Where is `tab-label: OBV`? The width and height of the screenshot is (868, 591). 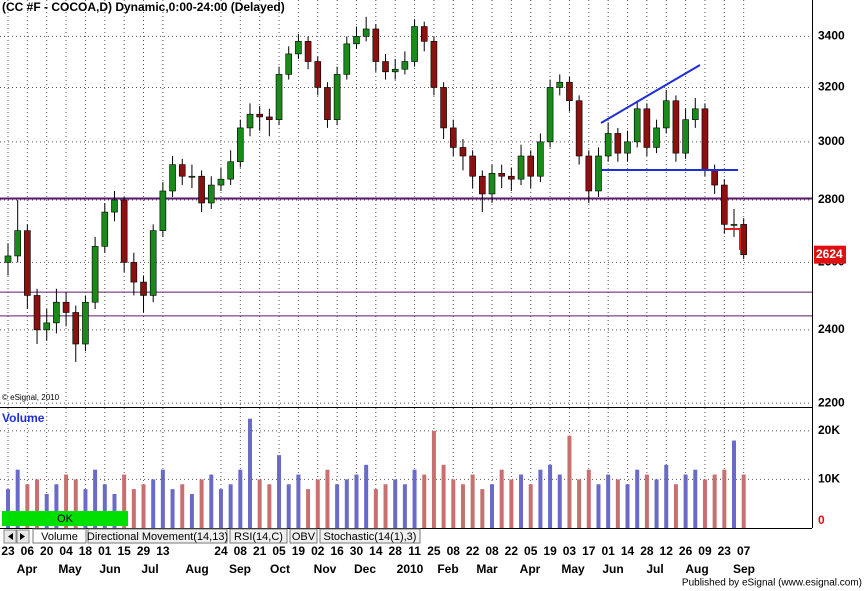
tab-label: OBV is located at coordinates (304, 537).